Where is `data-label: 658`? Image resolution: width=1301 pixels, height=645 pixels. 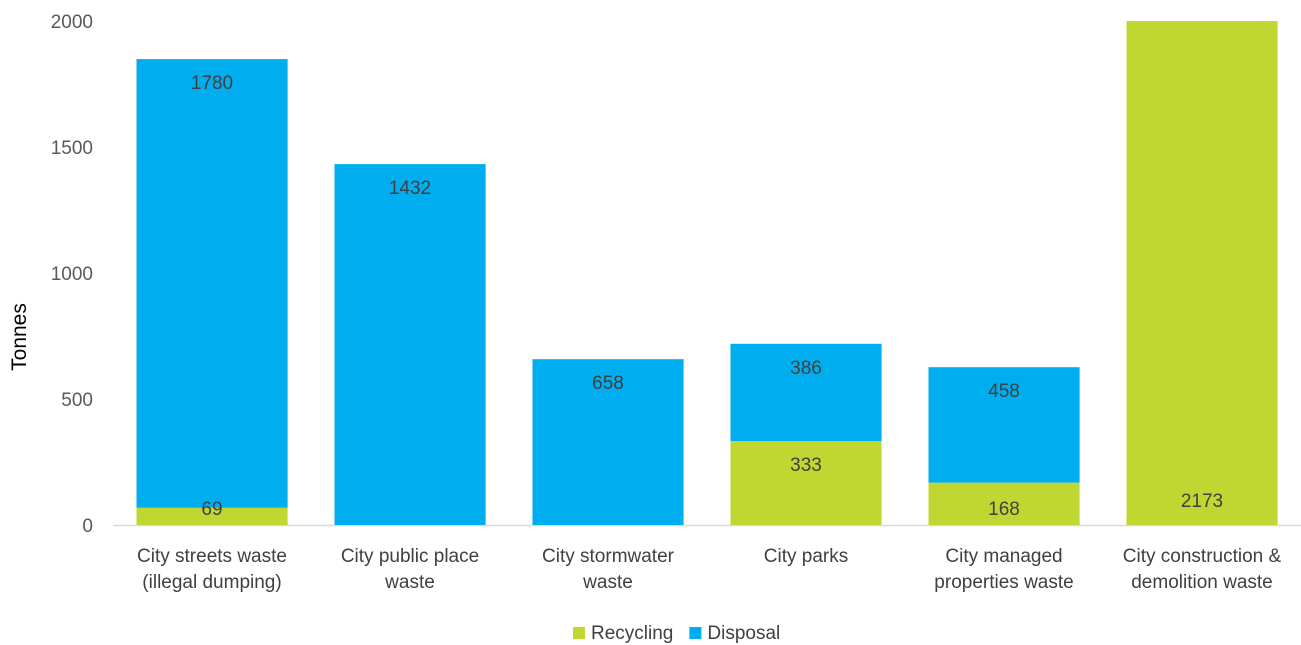
data-label: 658 is located at coordinates (608, 383).